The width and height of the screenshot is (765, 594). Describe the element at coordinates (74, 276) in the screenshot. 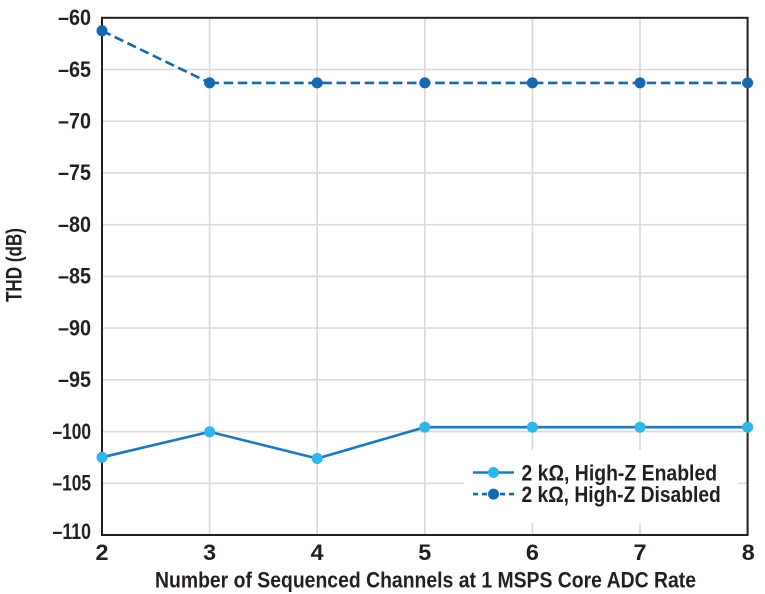

I see `svg-text: –85` at that location.